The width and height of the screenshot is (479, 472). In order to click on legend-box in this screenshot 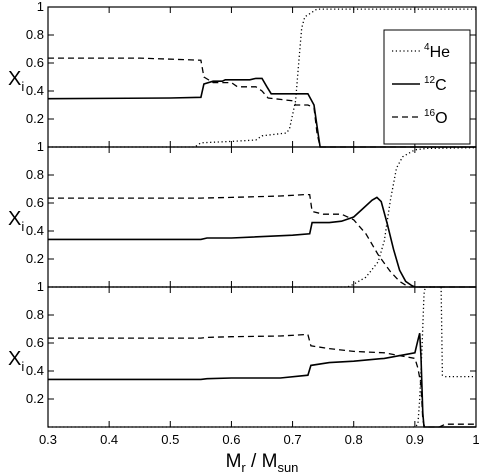, I will do `click(427, 87)`.